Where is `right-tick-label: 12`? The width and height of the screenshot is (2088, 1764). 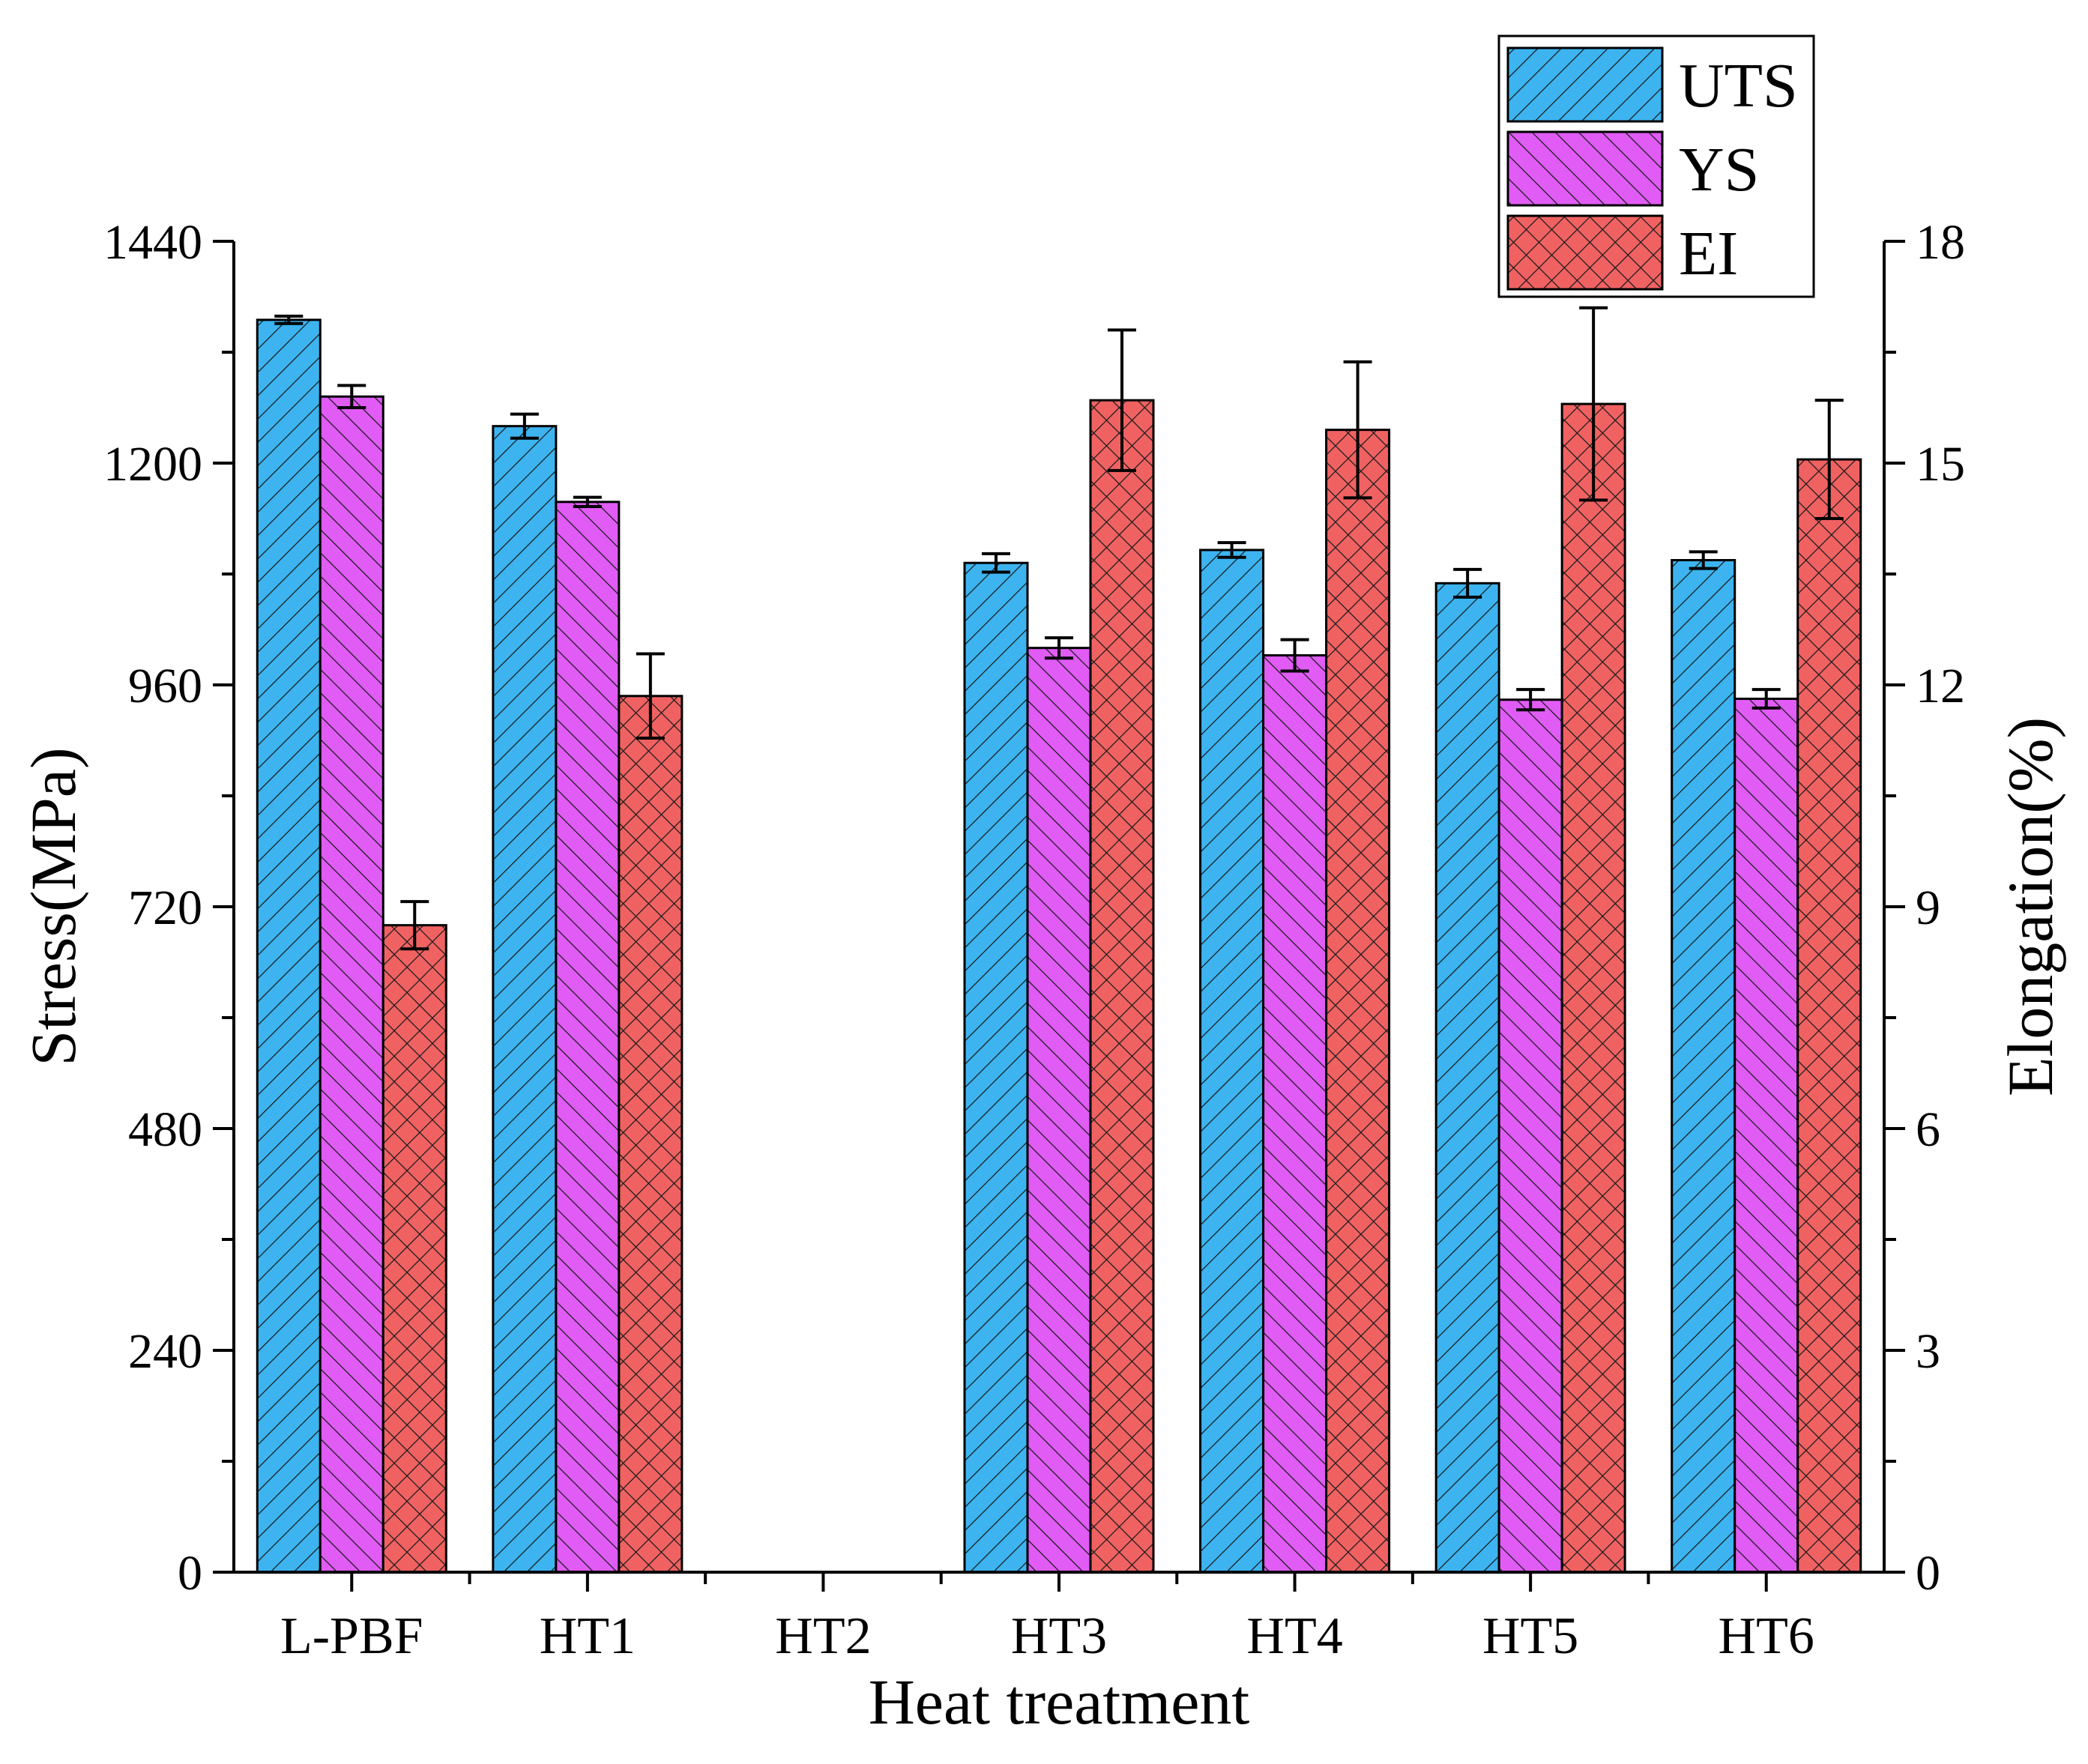 right-tick-label: 12 is located at coordinates (1940, 686).